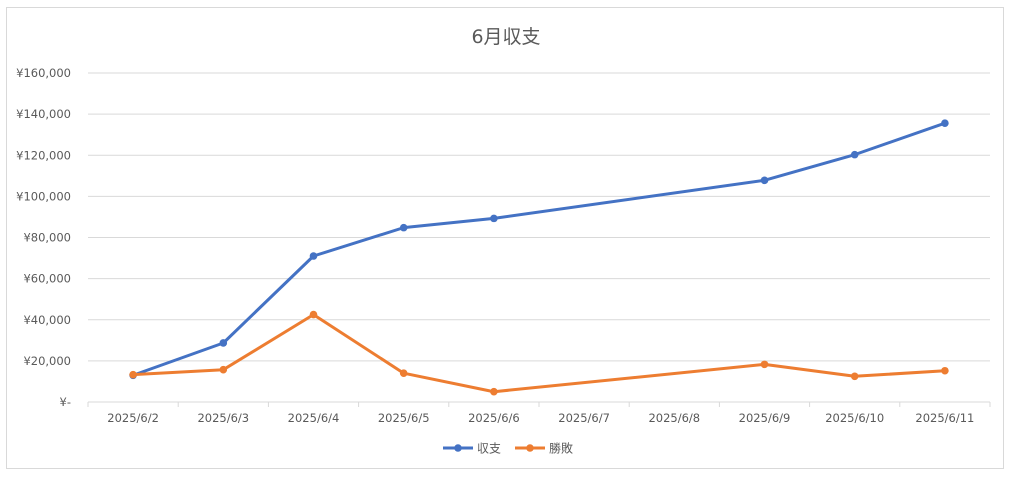 The width and height of the screenshot is (1011, 483). I want to click on x-tick-label: 2025/6/8, so click(674, 418).